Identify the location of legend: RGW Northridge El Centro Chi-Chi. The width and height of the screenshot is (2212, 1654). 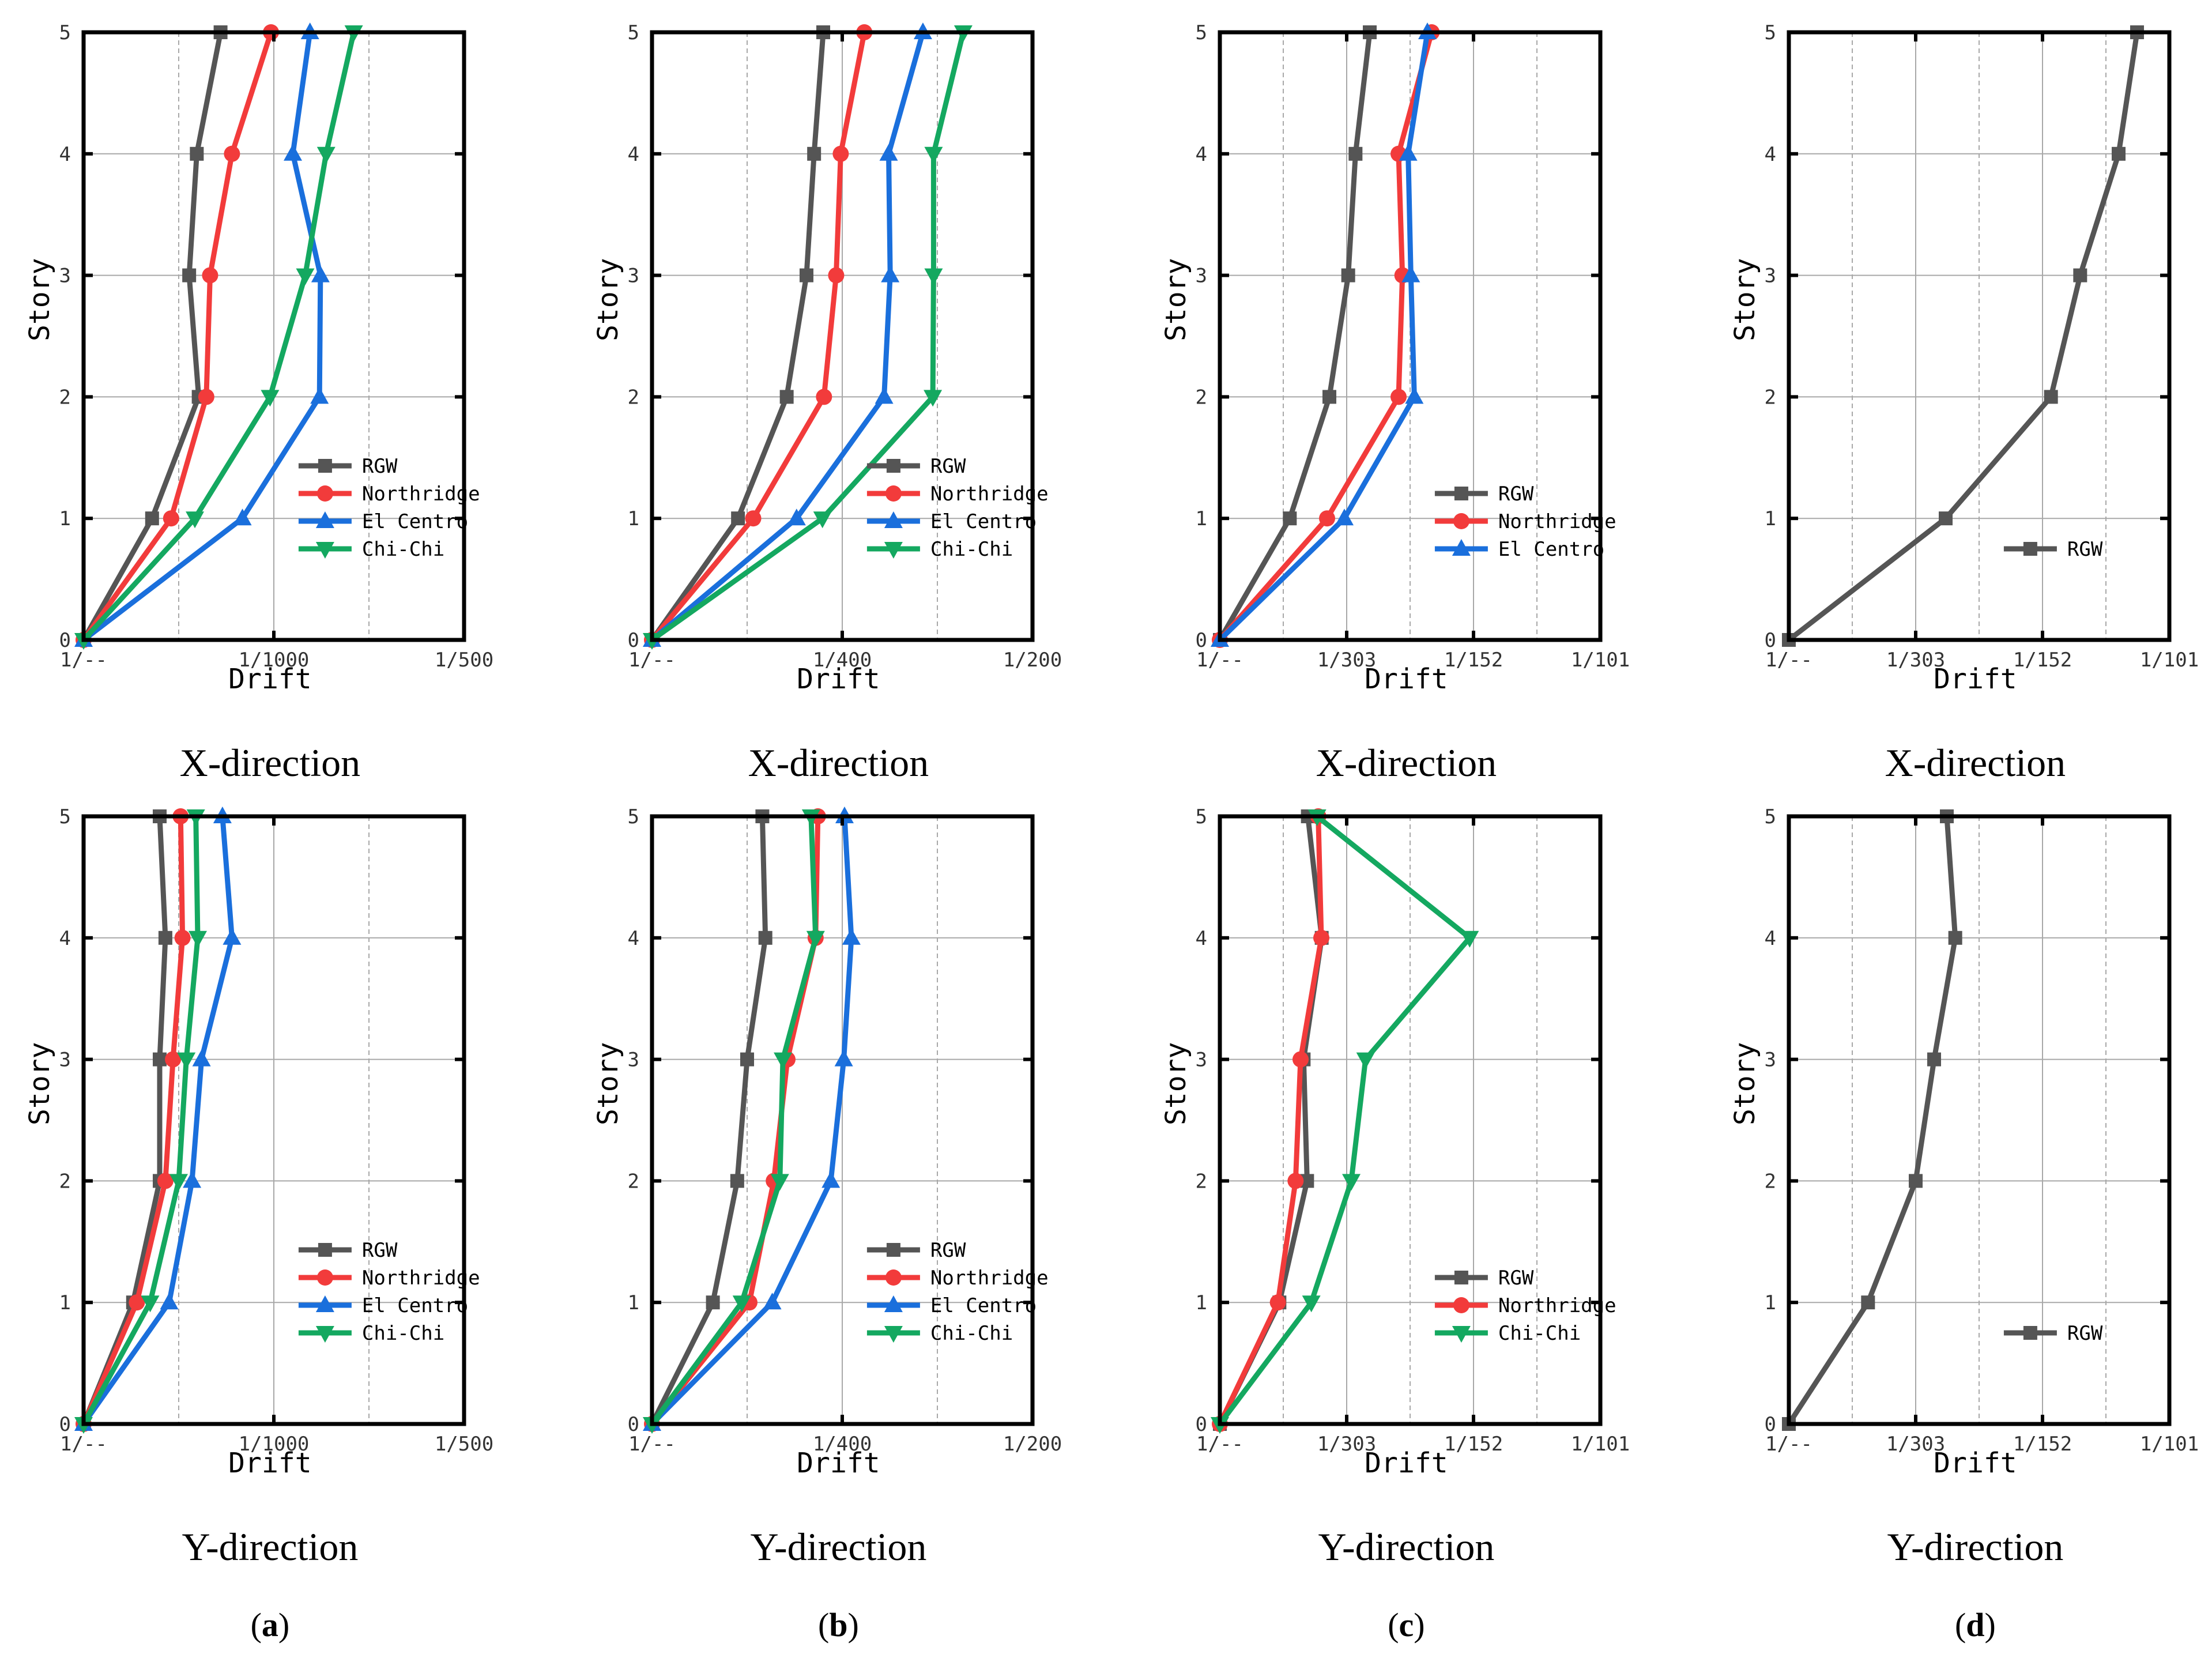
(957, 1292).